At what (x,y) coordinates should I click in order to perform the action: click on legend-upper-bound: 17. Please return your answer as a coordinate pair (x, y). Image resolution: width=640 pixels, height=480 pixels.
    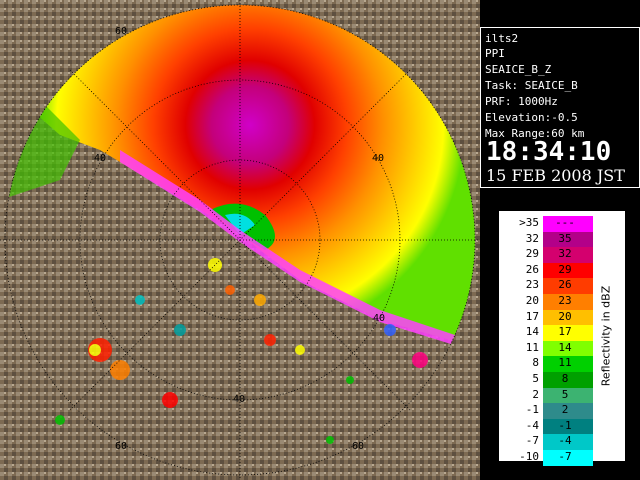
    Looking at the image, I should click on (565, 332).